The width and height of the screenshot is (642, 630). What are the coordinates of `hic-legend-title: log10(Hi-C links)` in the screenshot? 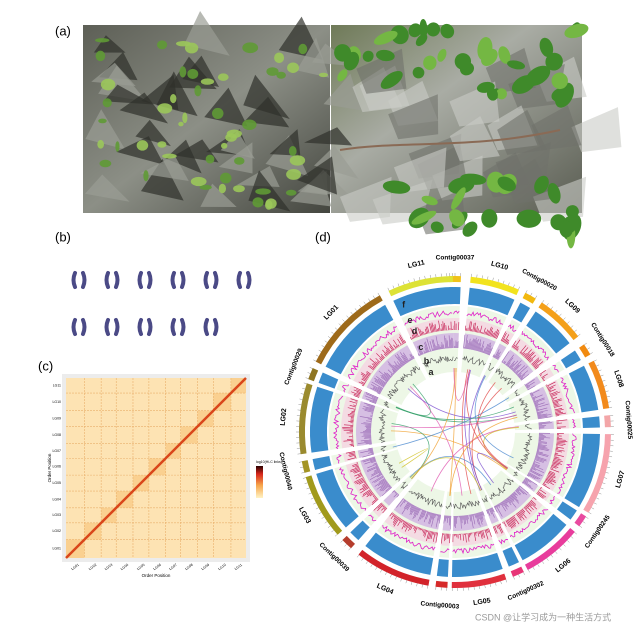 It's located at (269, 462).